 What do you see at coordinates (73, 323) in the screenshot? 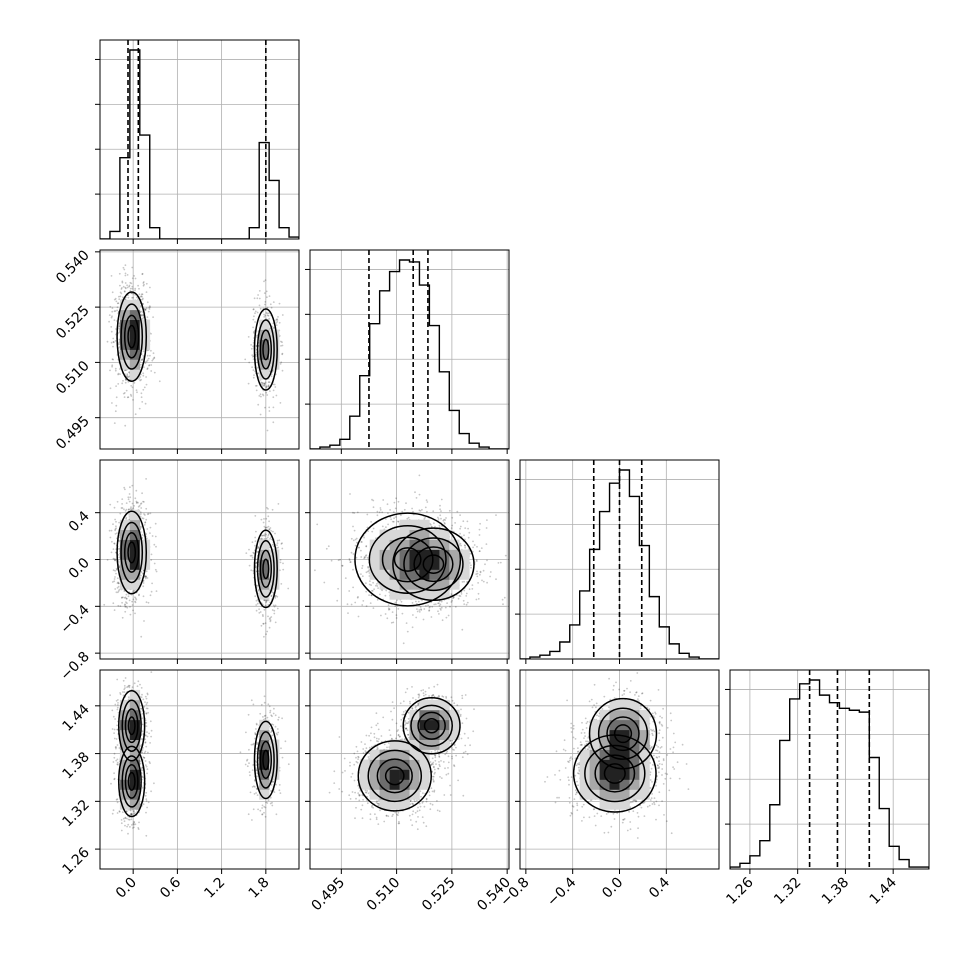
I see `y-tick-label: 0.525` at bounding box center [73, 323].